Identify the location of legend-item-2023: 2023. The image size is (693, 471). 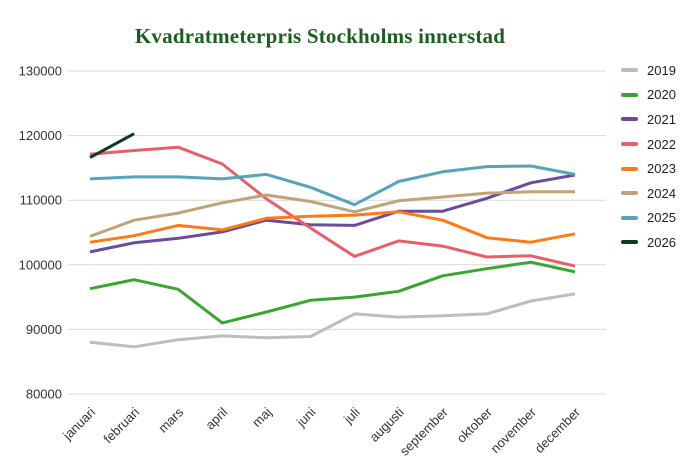
(648, 168).